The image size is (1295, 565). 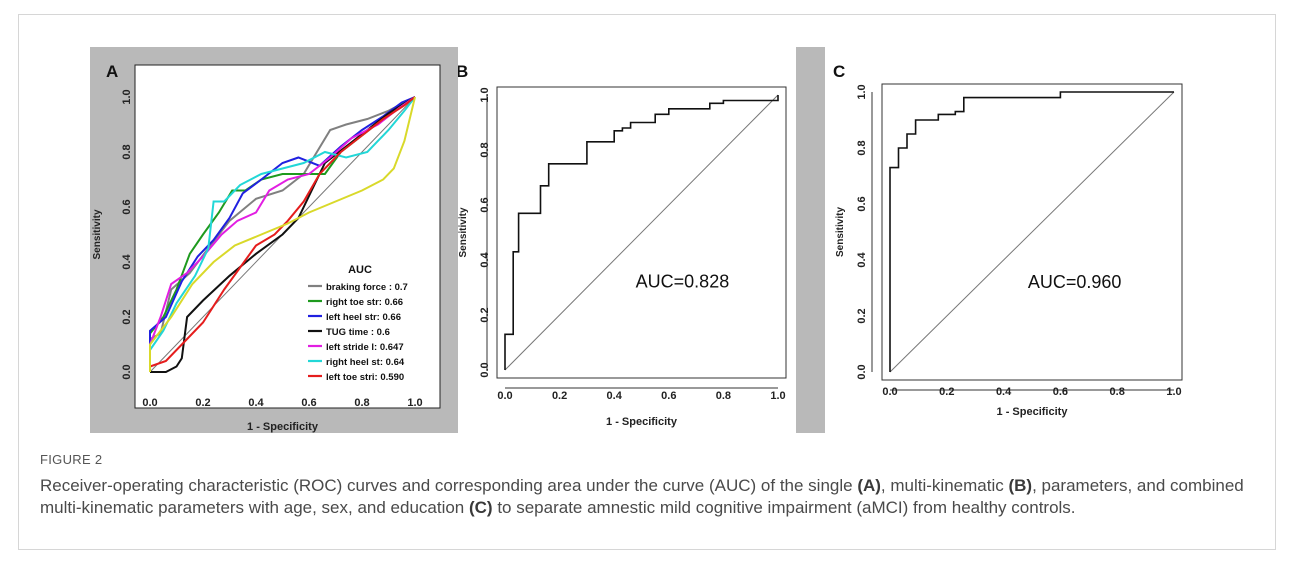 I want to click on panel-letter: C, so click(x=839, y=71).